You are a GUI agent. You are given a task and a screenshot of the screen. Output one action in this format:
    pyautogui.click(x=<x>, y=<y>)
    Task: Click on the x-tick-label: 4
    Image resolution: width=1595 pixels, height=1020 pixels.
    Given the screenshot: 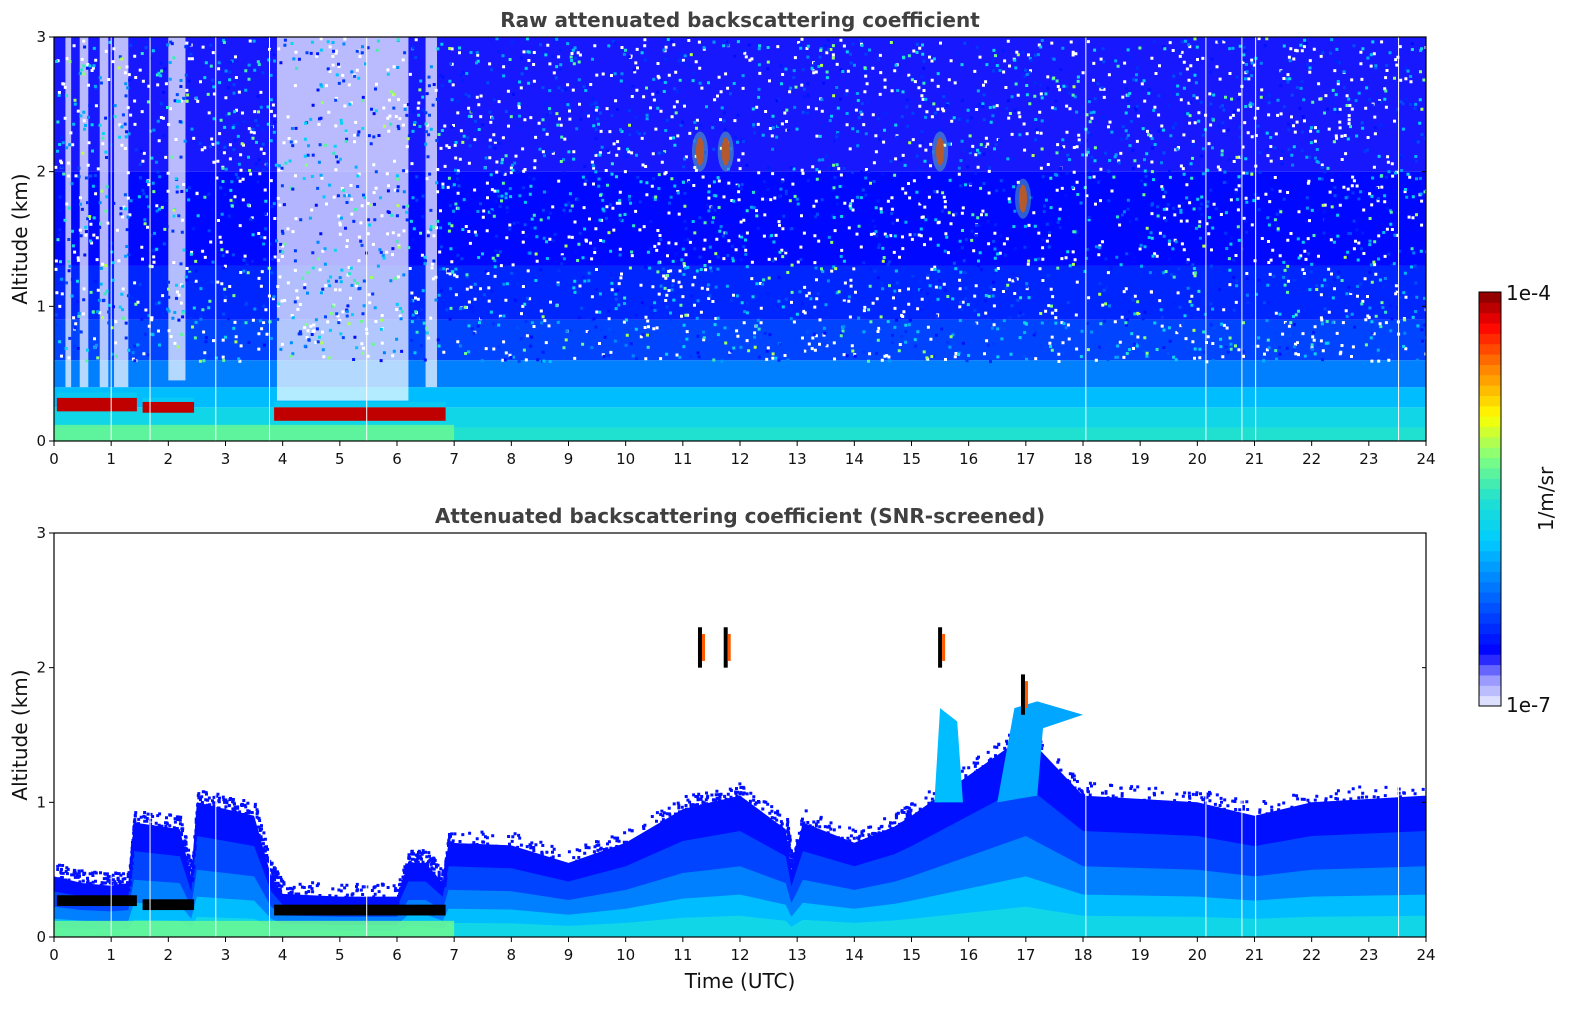 What is the action you would take?
    pyautogui.click(x=283, y=955)
    